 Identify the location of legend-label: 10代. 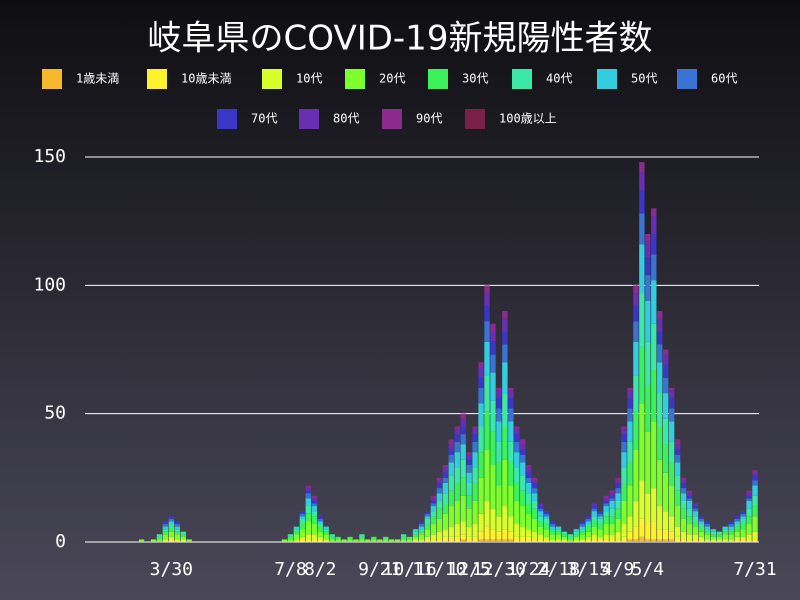
(309, 79).